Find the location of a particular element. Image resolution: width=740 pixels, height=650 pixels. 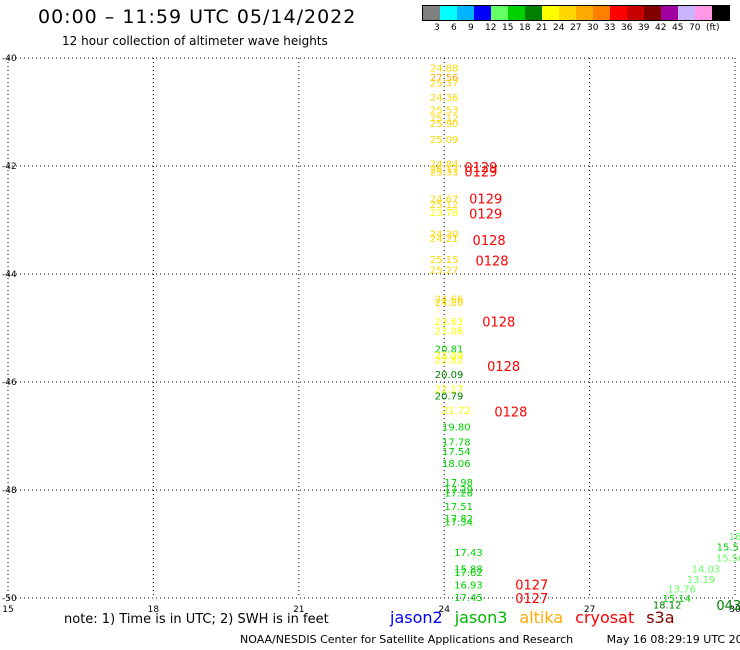

wave-height-value: 17.98 is located at coordinates (458, 483).